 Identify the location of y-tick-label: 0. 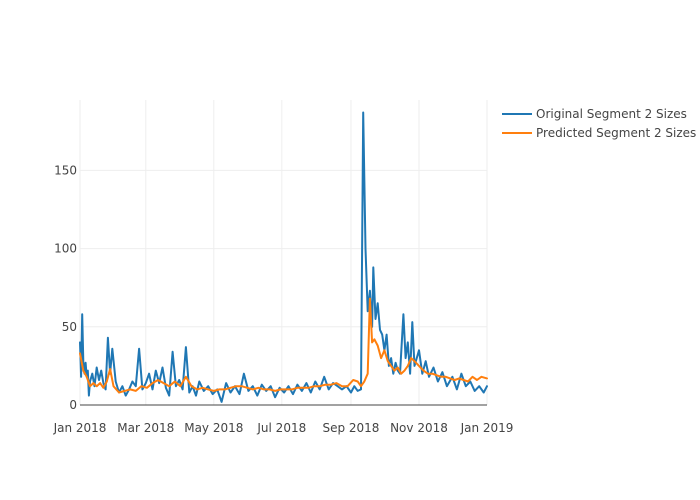
(73, 405).